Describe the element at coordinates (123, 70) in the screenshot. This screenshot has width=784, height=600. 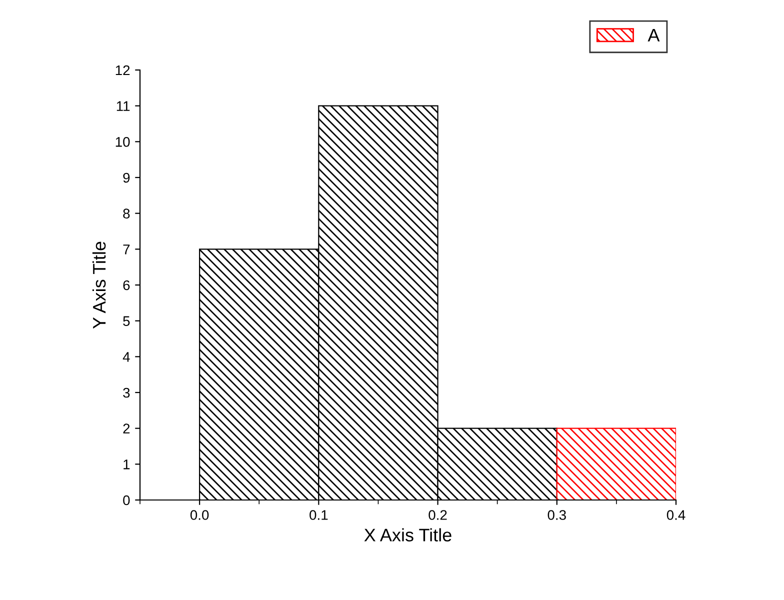
I see `y-tick-label: 12` at that location.